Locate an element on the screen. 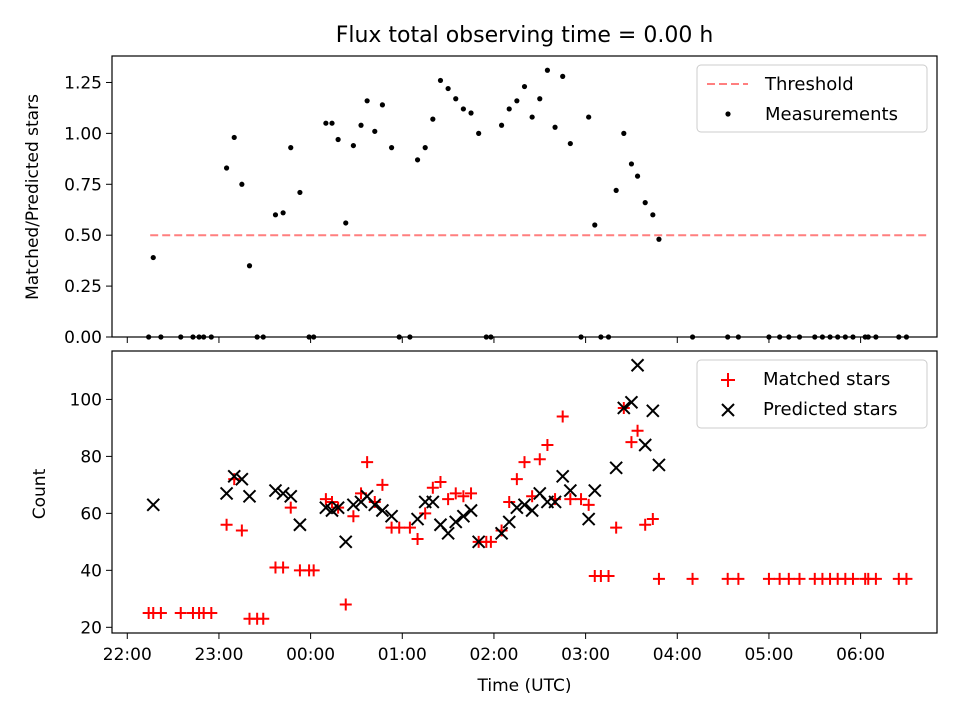 The image size is (960, 725). top-y-ticks: 0.00 0.25 0.50 0.75 1.00 1.25 is located at coordinates (88, 210).